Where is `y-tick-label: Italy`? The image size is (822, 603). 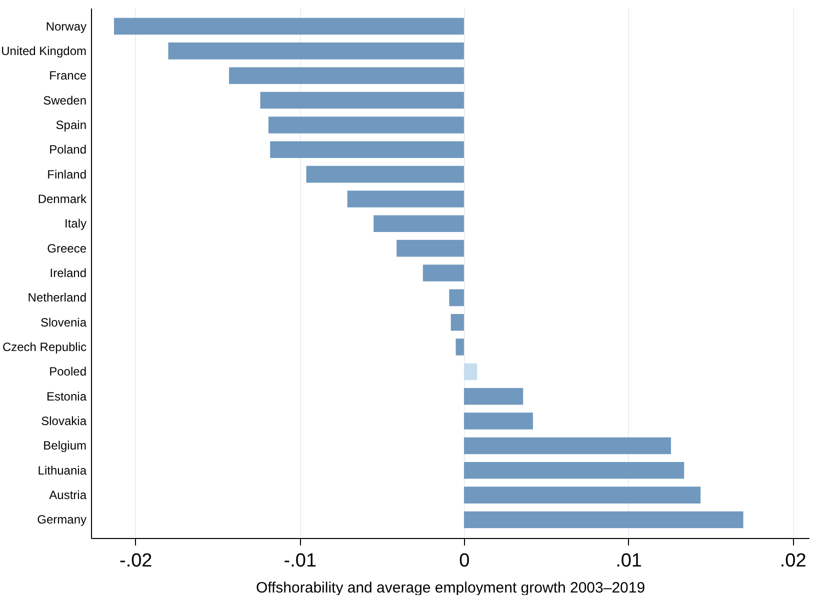 y-tick-label: Italy is located at coordinates (75, 223).